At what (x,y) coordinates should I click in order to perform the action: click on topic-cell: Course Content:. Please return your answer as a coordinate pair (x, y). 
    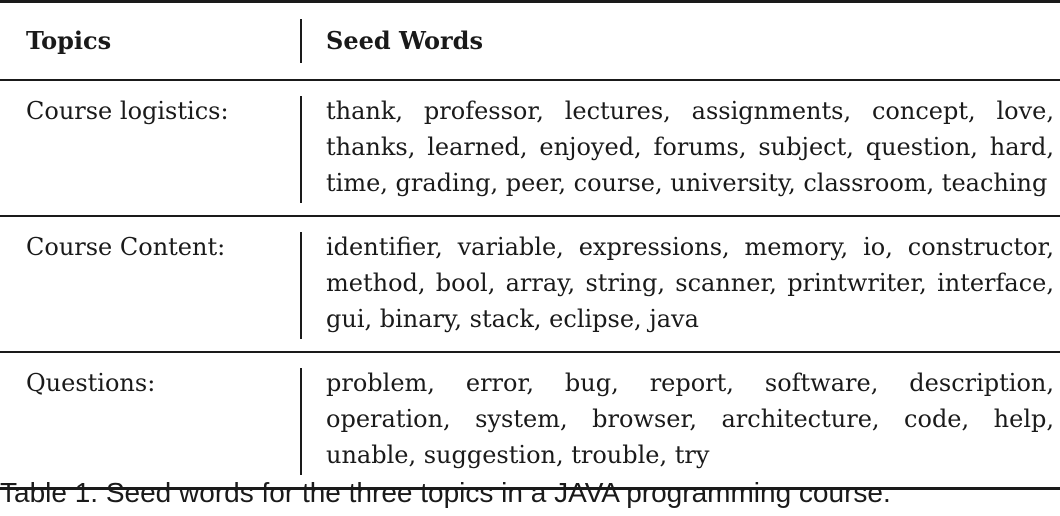
    Looking at the image, I should click on (126, 246).